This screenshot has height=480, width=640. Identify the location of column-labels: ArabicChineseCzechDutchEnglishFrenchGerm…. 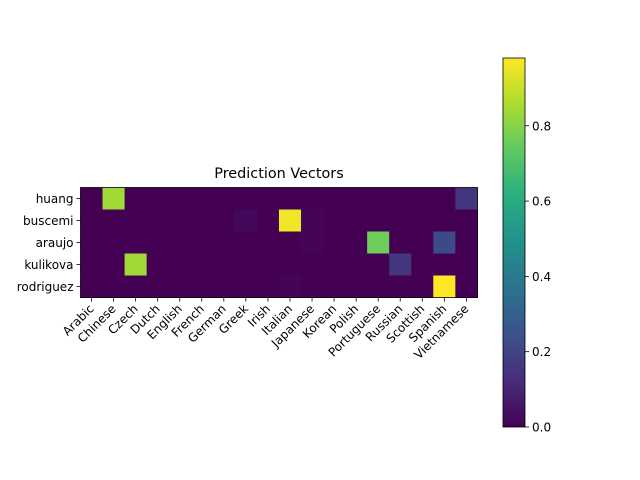
(265, 329).